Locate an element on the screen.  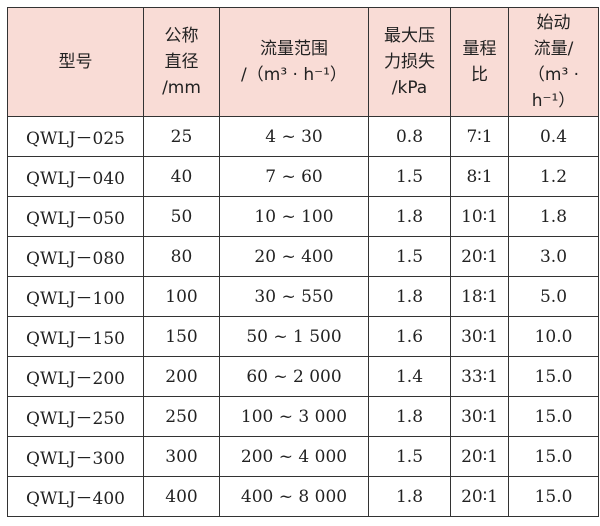
table-cell: QWLJ－250 is located at coordinates (75, 416).